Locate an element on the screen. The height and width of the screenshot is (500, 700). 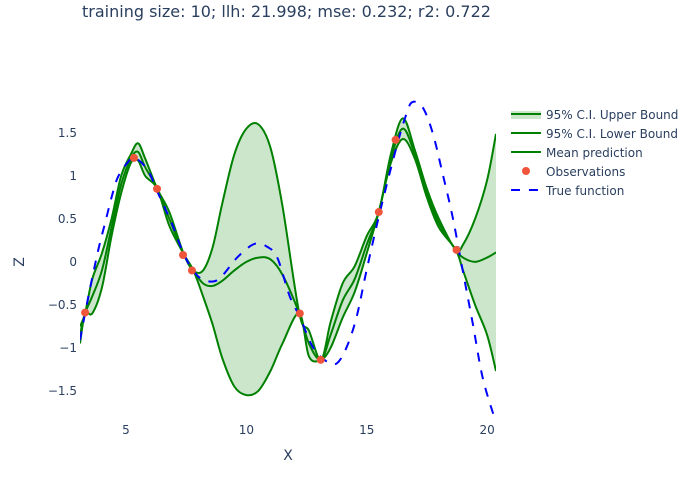
legend-item-upper-bound: 95% C.I. Upper Bound is located at coordinates (594, 115).